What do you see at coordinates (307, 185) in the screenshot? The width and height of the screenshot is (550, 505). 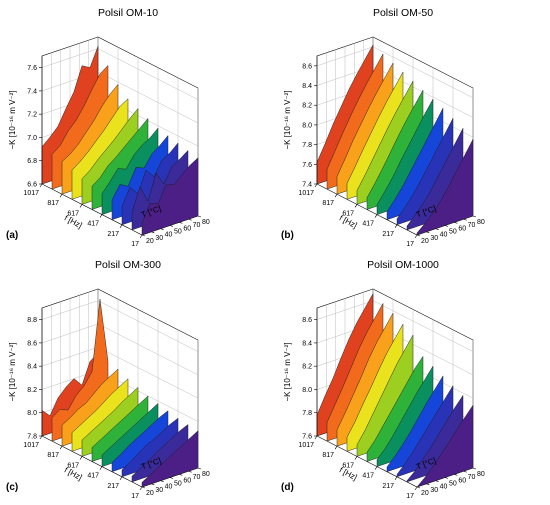 I see `z-tick-label: 7.4` at bounding box center [307, 185].